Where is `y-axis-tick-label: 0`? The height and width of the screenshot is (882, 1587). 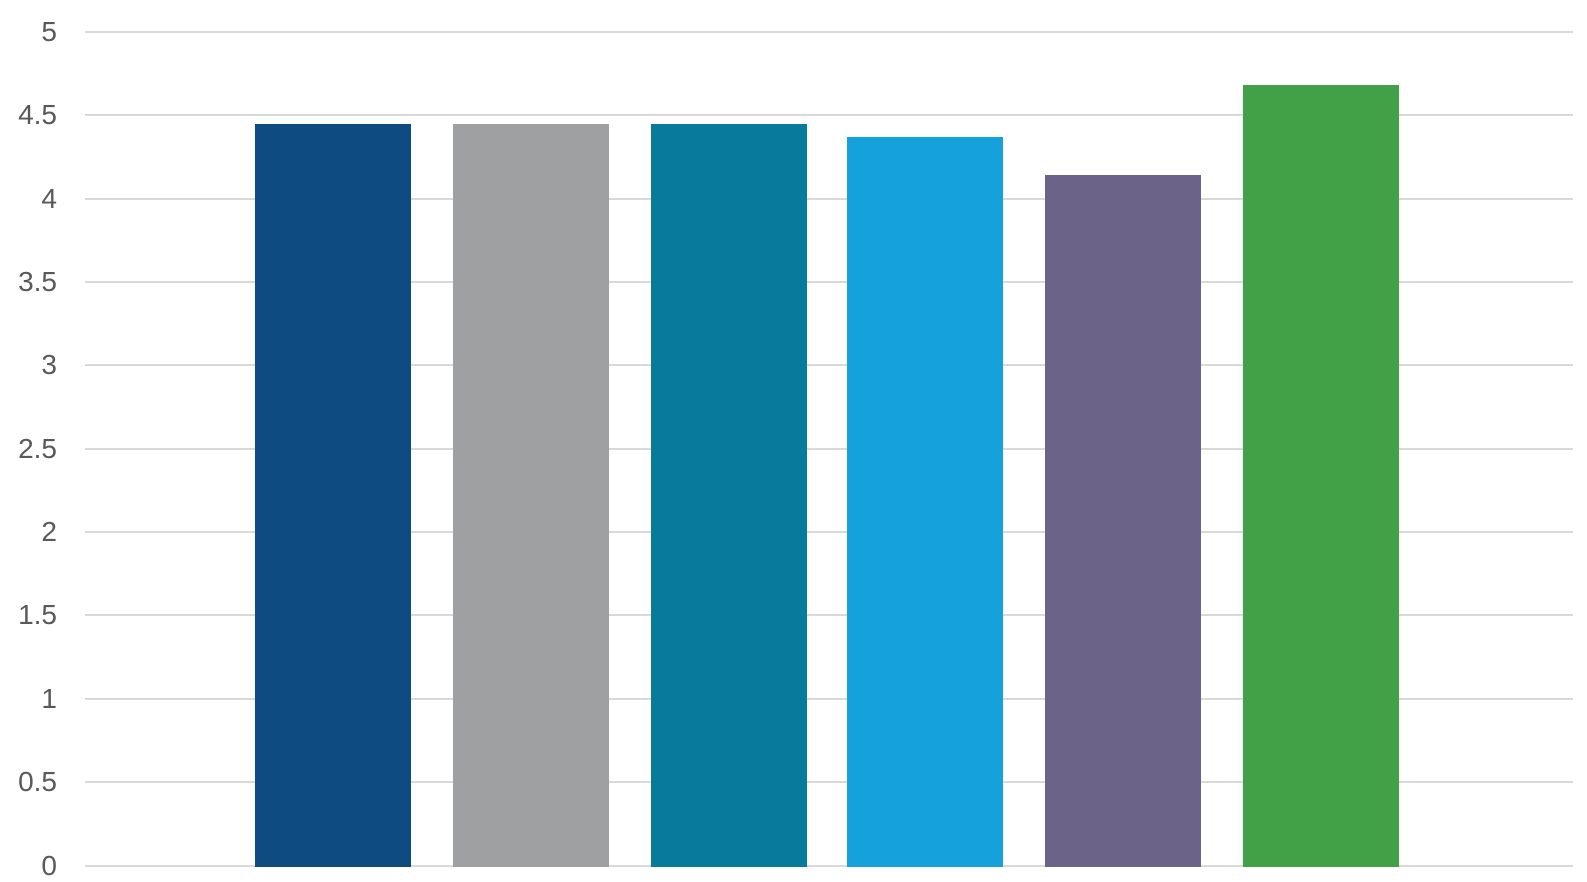
y-axis-tick-label: 0 is located at coordinates (49, 865).